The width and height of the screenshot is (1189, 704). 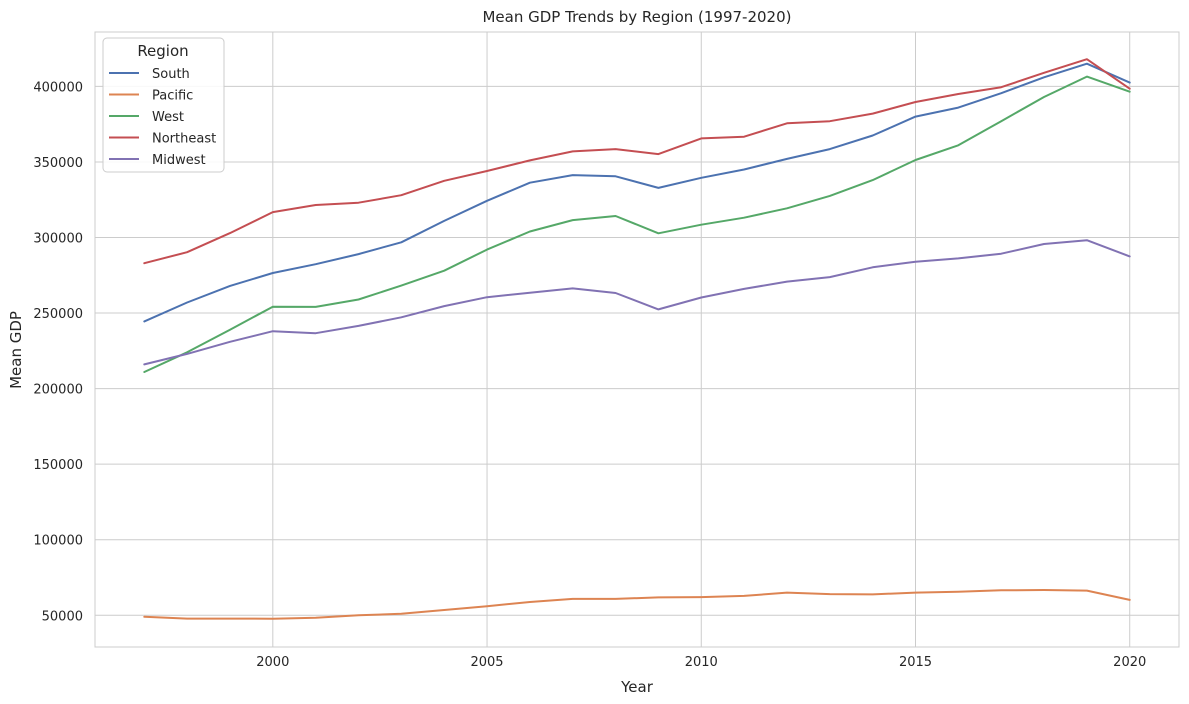 What do you see at coordinates (637, 687) in the screenshot?
I see `x-axis-title: Year` at bounding box center [637, 687].